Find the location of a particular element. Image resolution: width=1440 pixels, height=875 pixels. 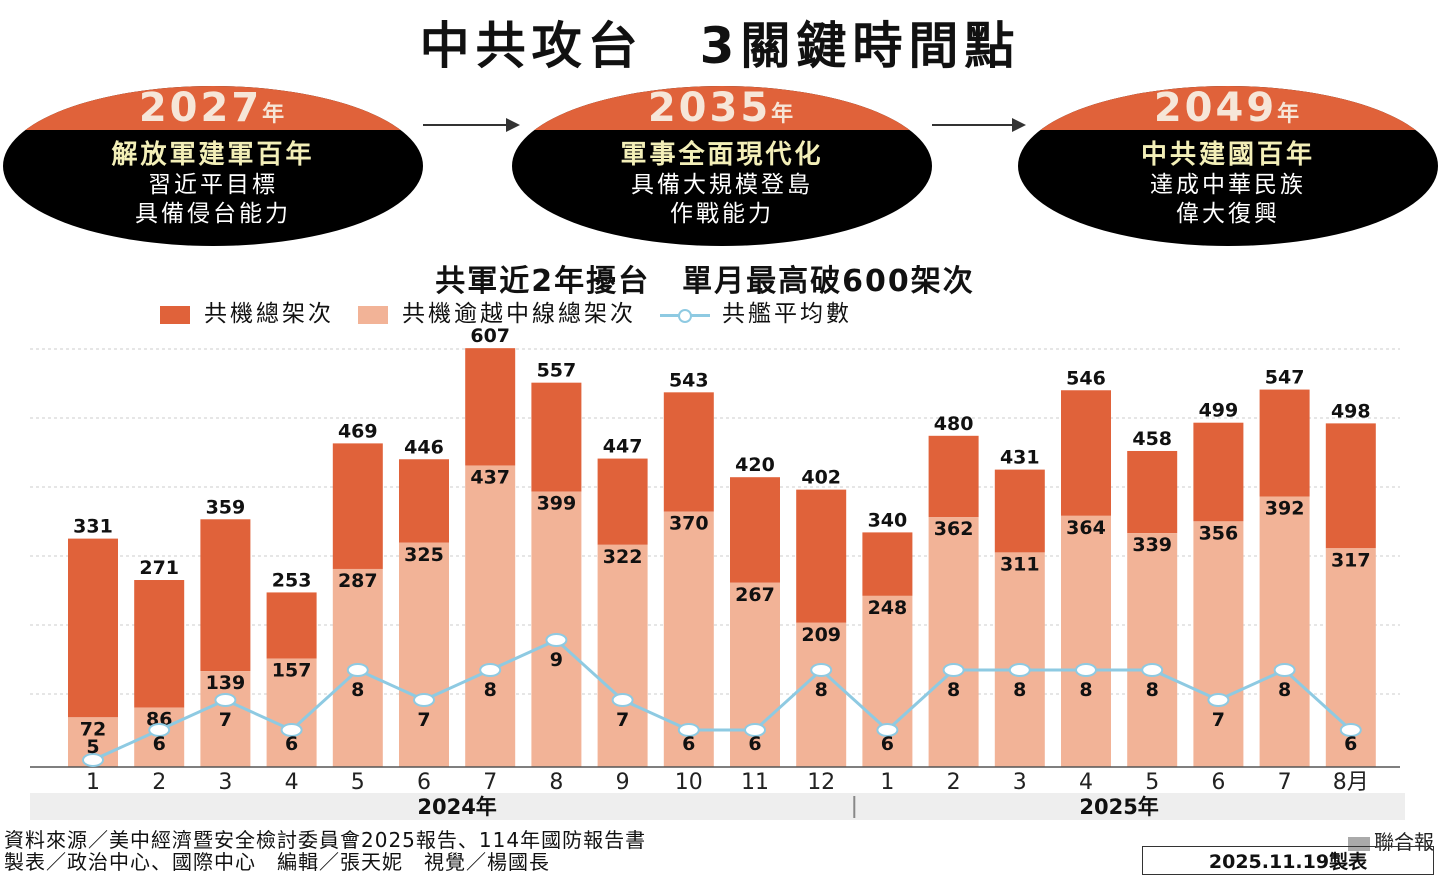

label-total: 446 is located at coordinates (424, 447).